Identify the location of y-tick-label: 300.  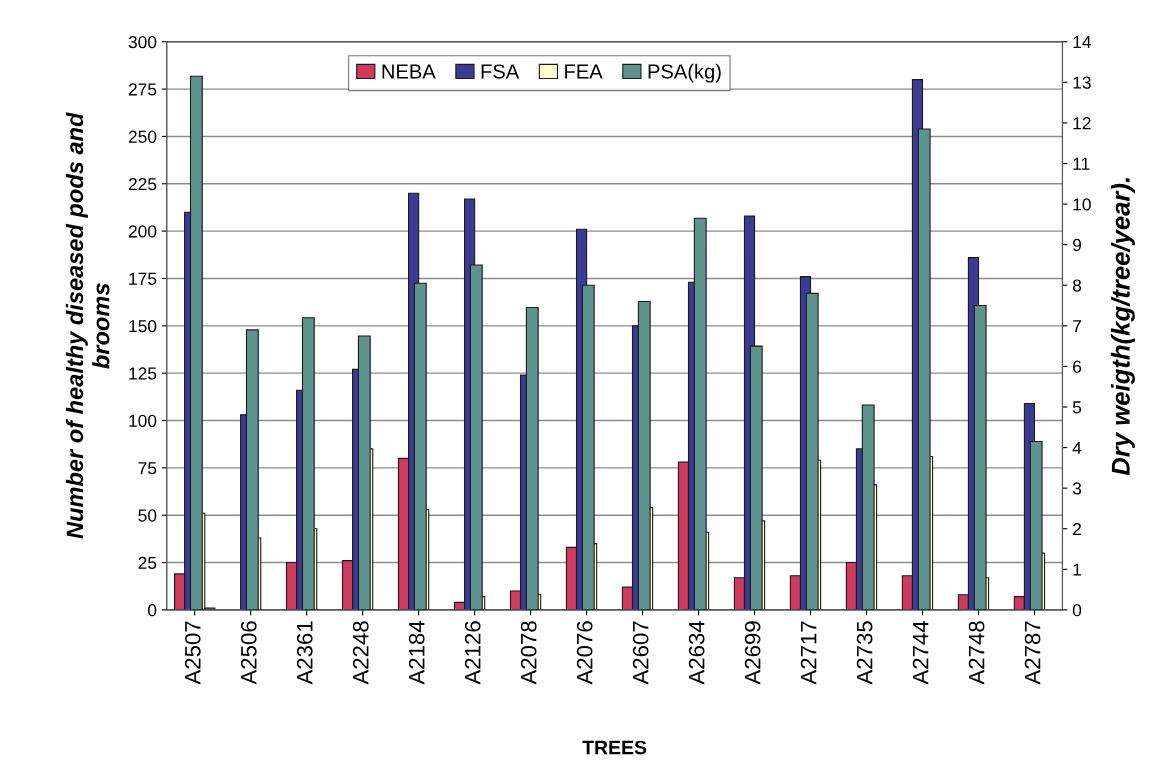
(142, 42).